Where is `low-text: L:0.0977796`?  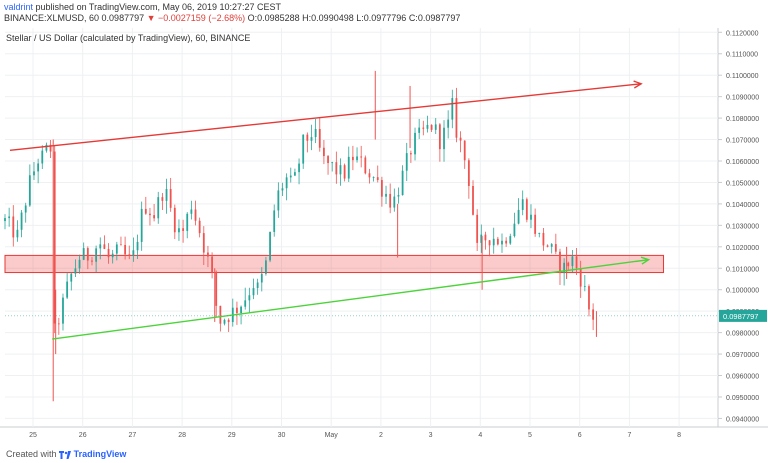 low-text: L:0.0977796 is located at coordinates (381, 18).